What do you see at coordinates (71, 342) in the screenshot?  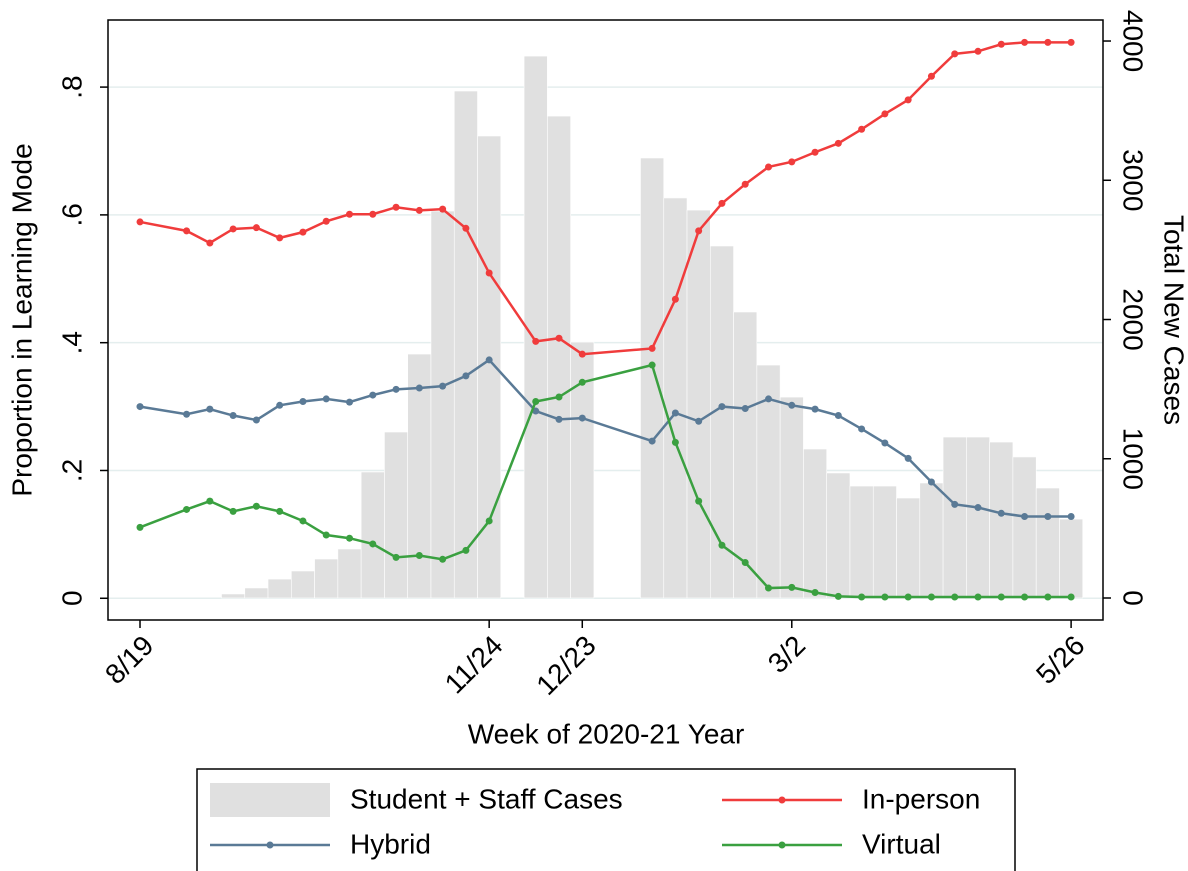 I see `y-tick-label: .4` at bounding box center [71, 342].